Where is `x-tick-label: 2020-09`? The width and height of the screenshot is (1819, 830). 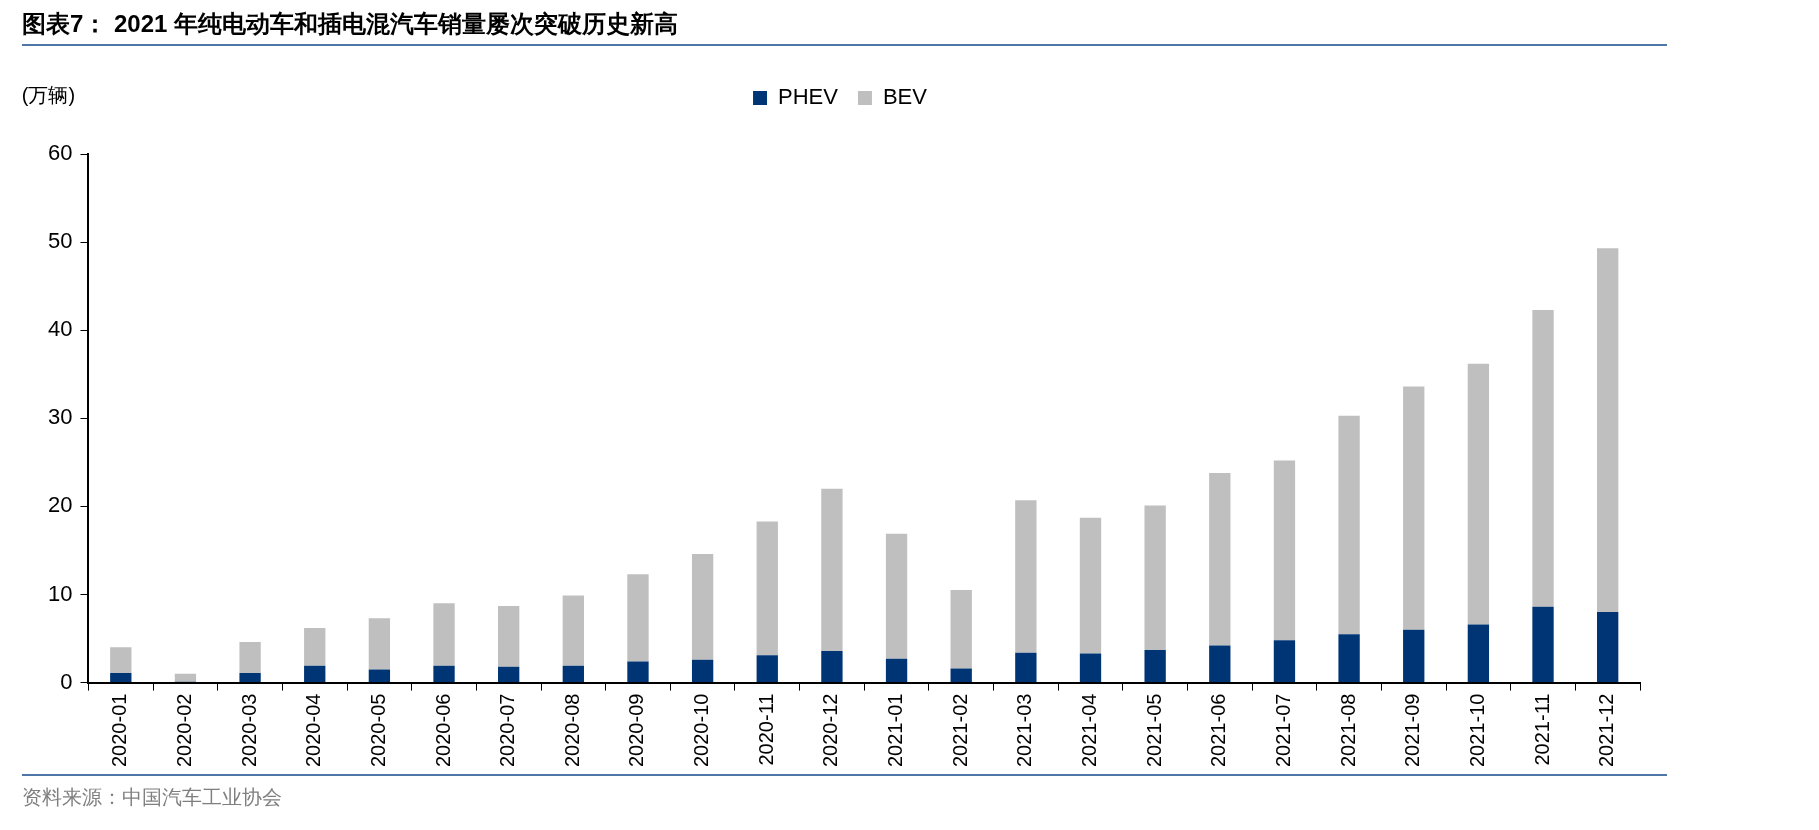 x-tick-label: 2020-09 is located at coordinates (636, 730).